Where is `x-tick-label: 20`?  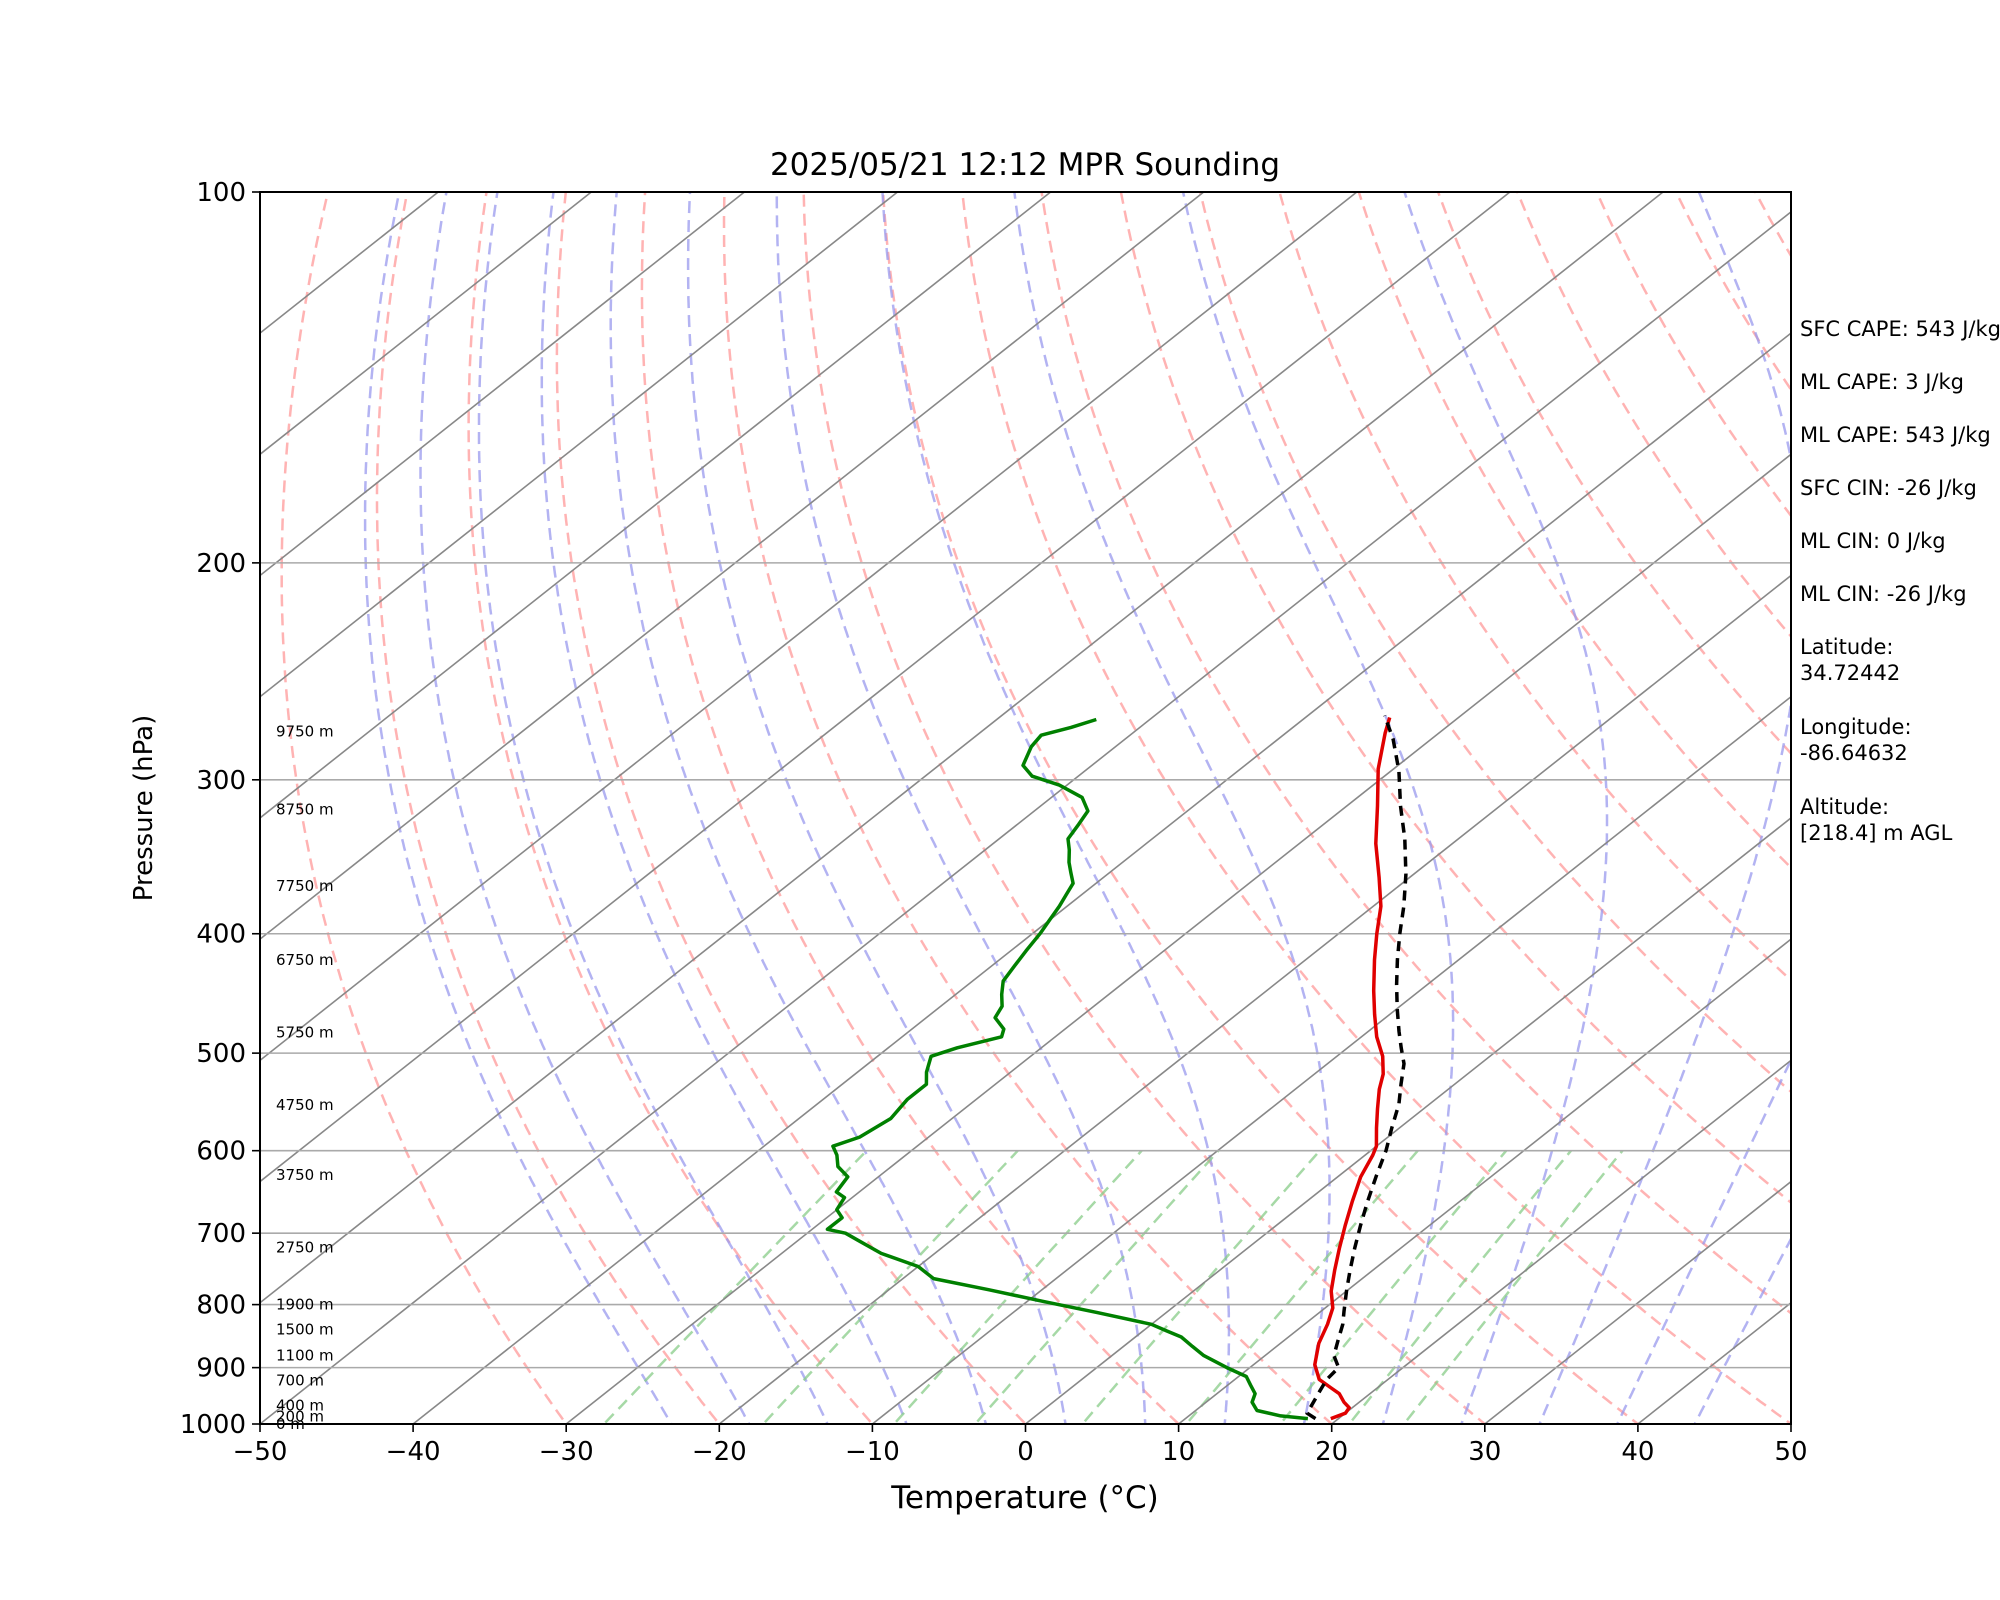 x-tick-label: 20 is located at coordinates (1331, 1452).